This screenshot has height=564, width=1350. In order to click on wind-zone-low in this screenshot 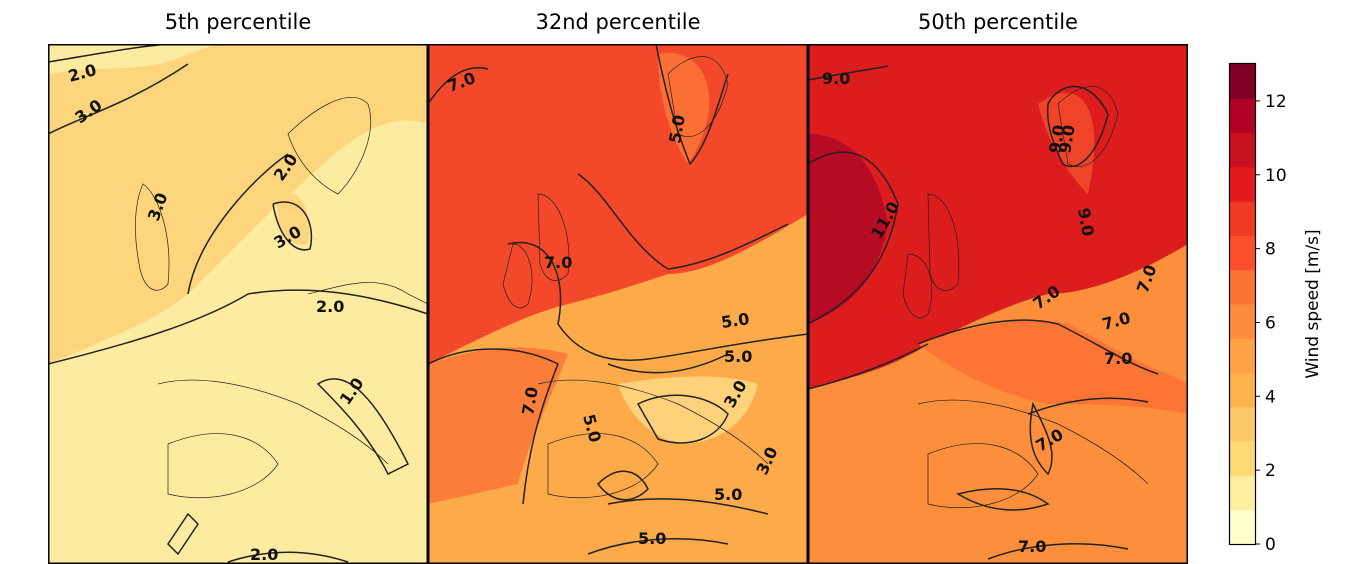, I will do `click(688, 410)`.